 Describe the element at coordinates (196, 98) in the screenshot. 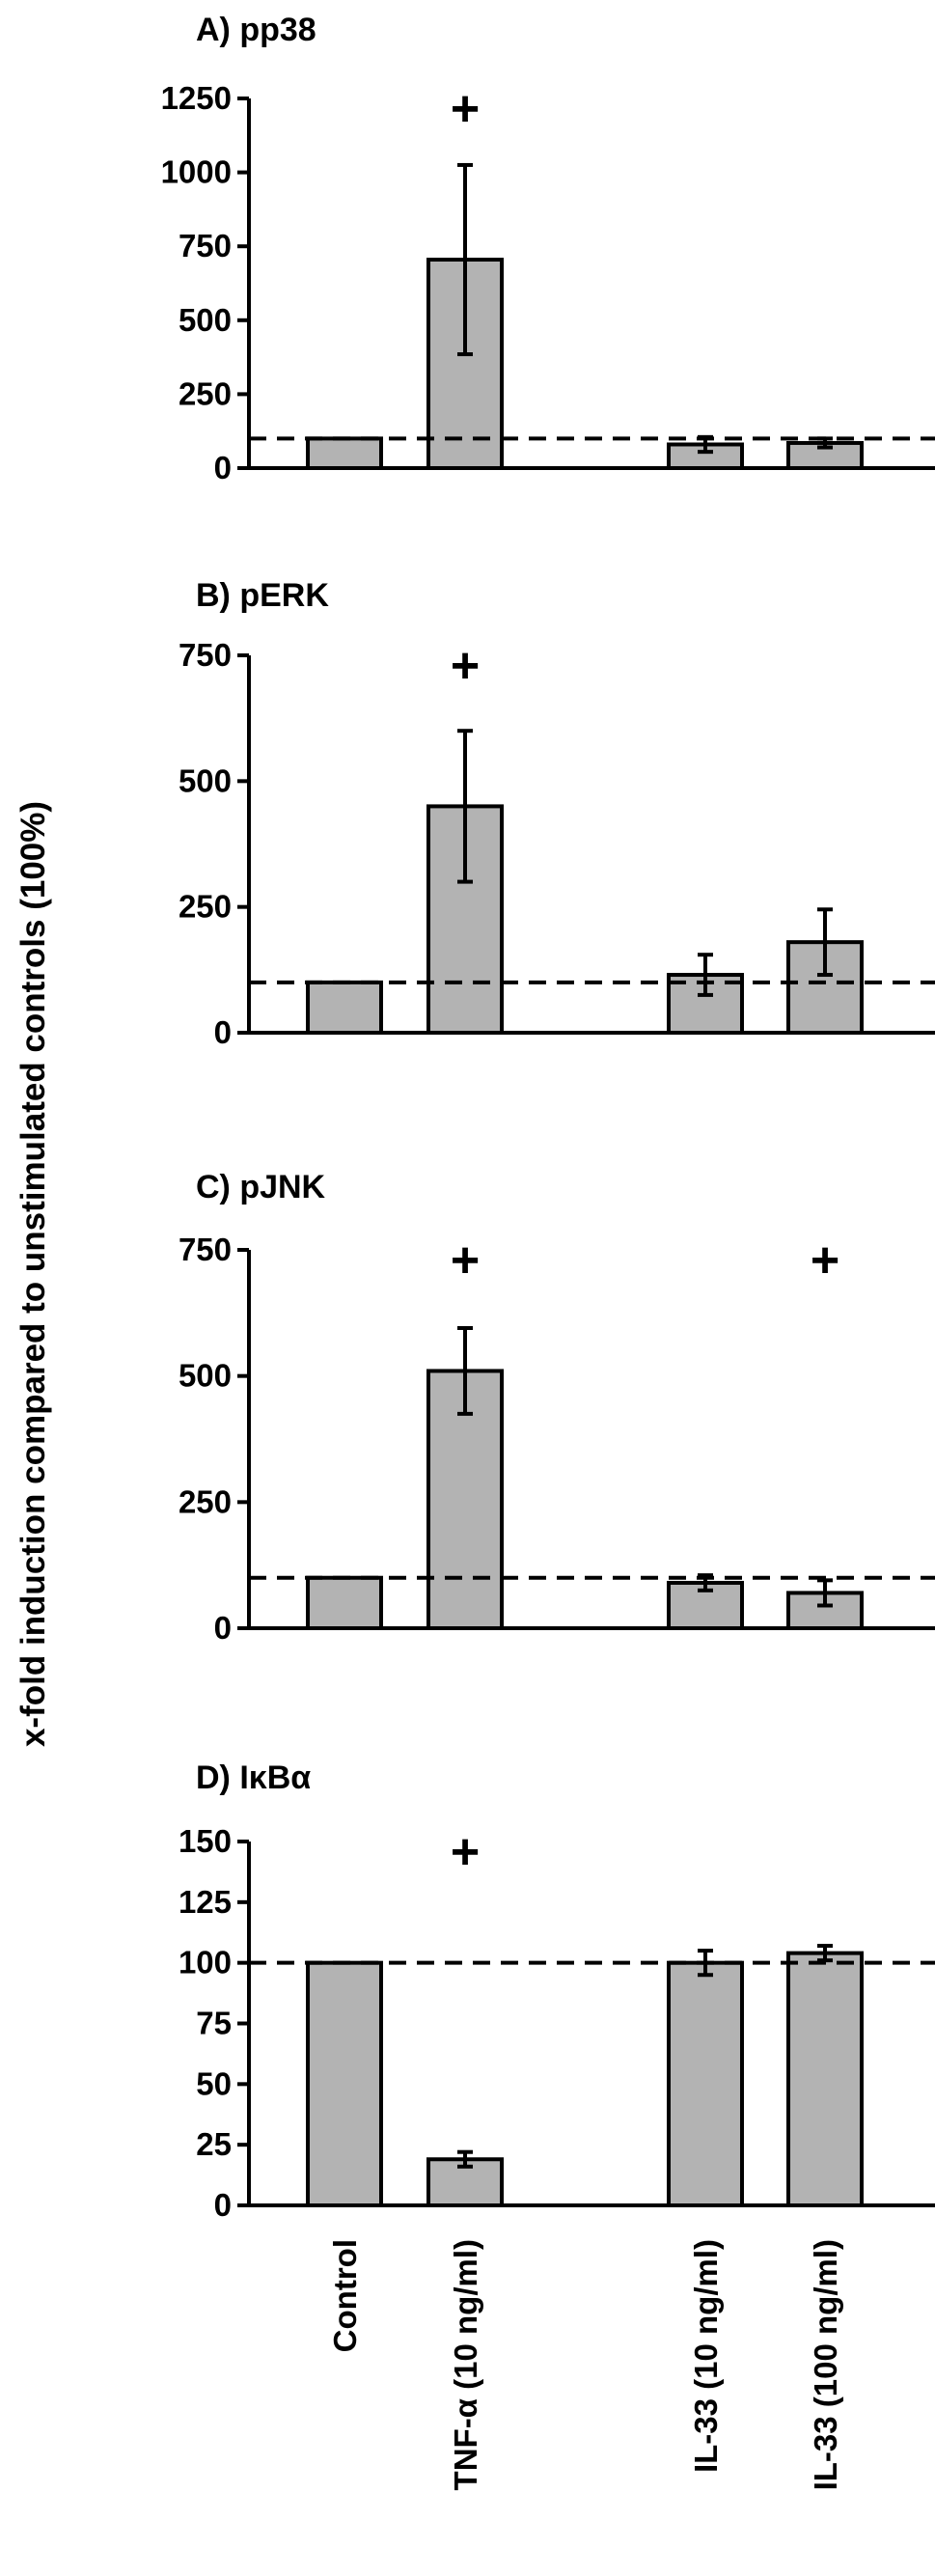

I see `y-tick-label: 1250` at that location.